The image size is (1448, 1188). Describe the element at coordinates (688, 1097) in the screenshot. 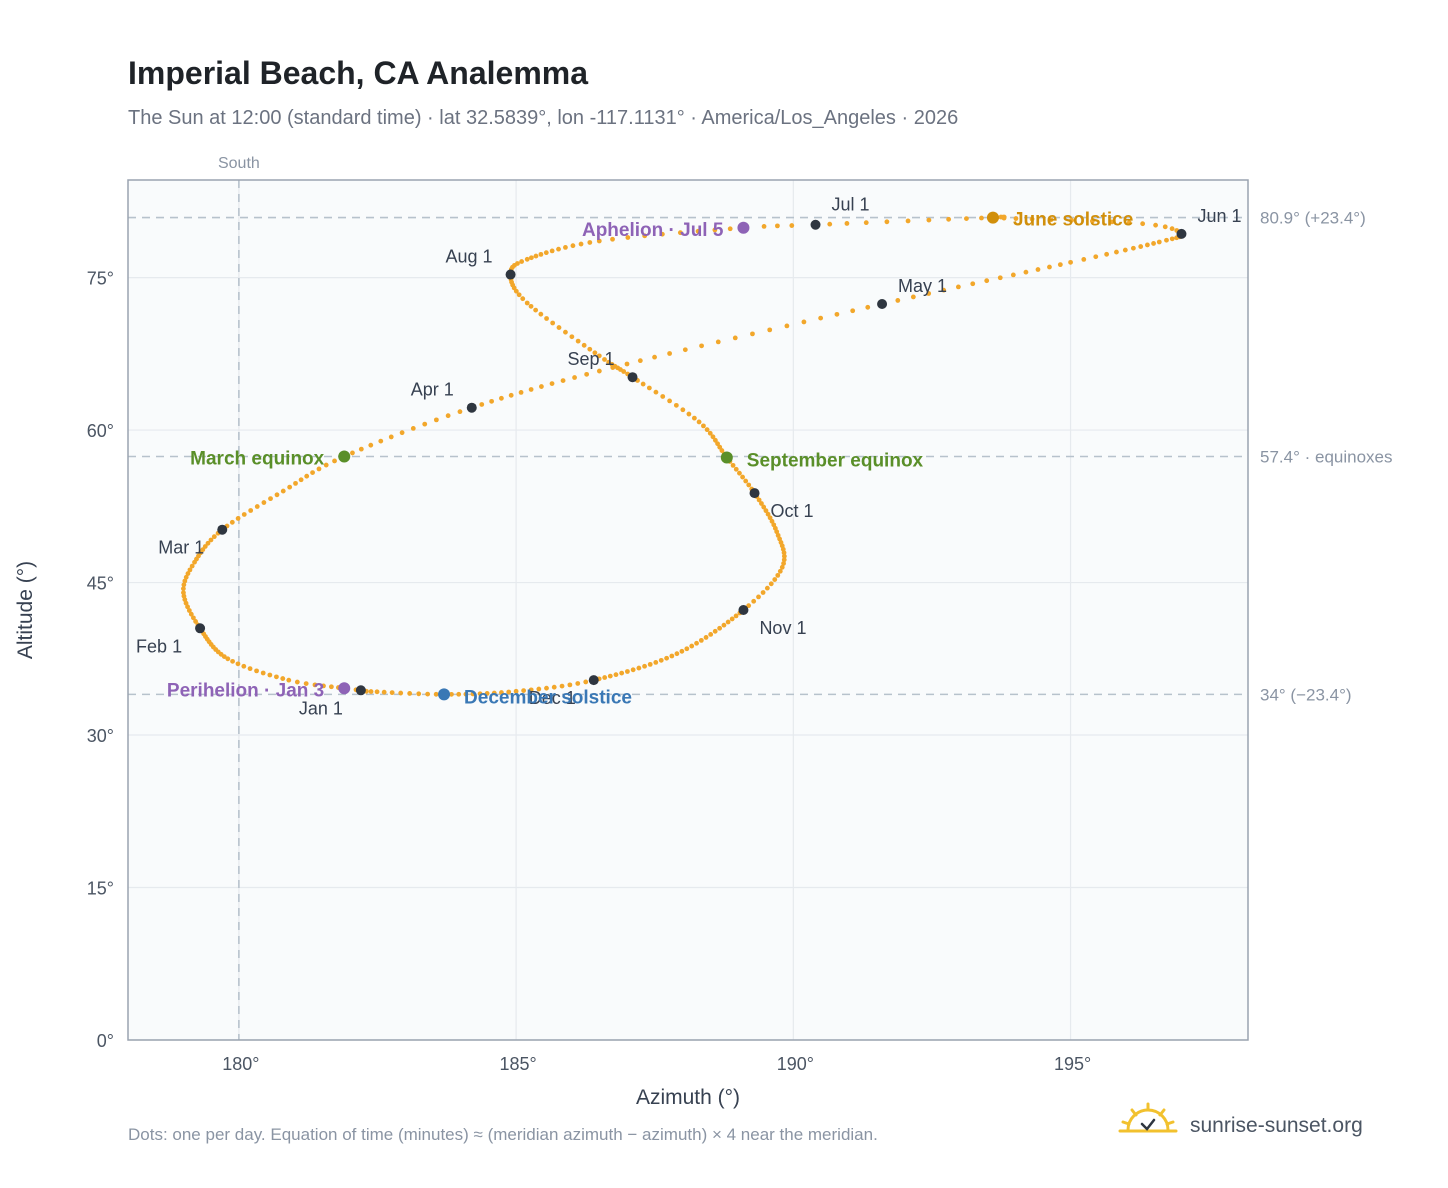

I see `x-axis-label: Azimuth (°)` at that location.